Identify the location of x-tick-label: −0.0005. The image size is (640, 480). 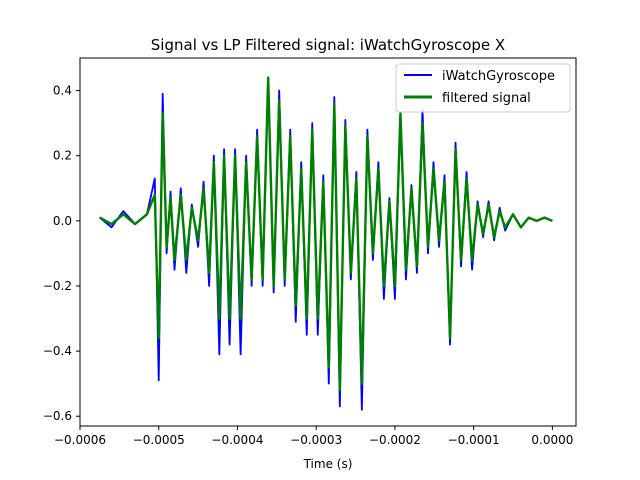
(159, 440).